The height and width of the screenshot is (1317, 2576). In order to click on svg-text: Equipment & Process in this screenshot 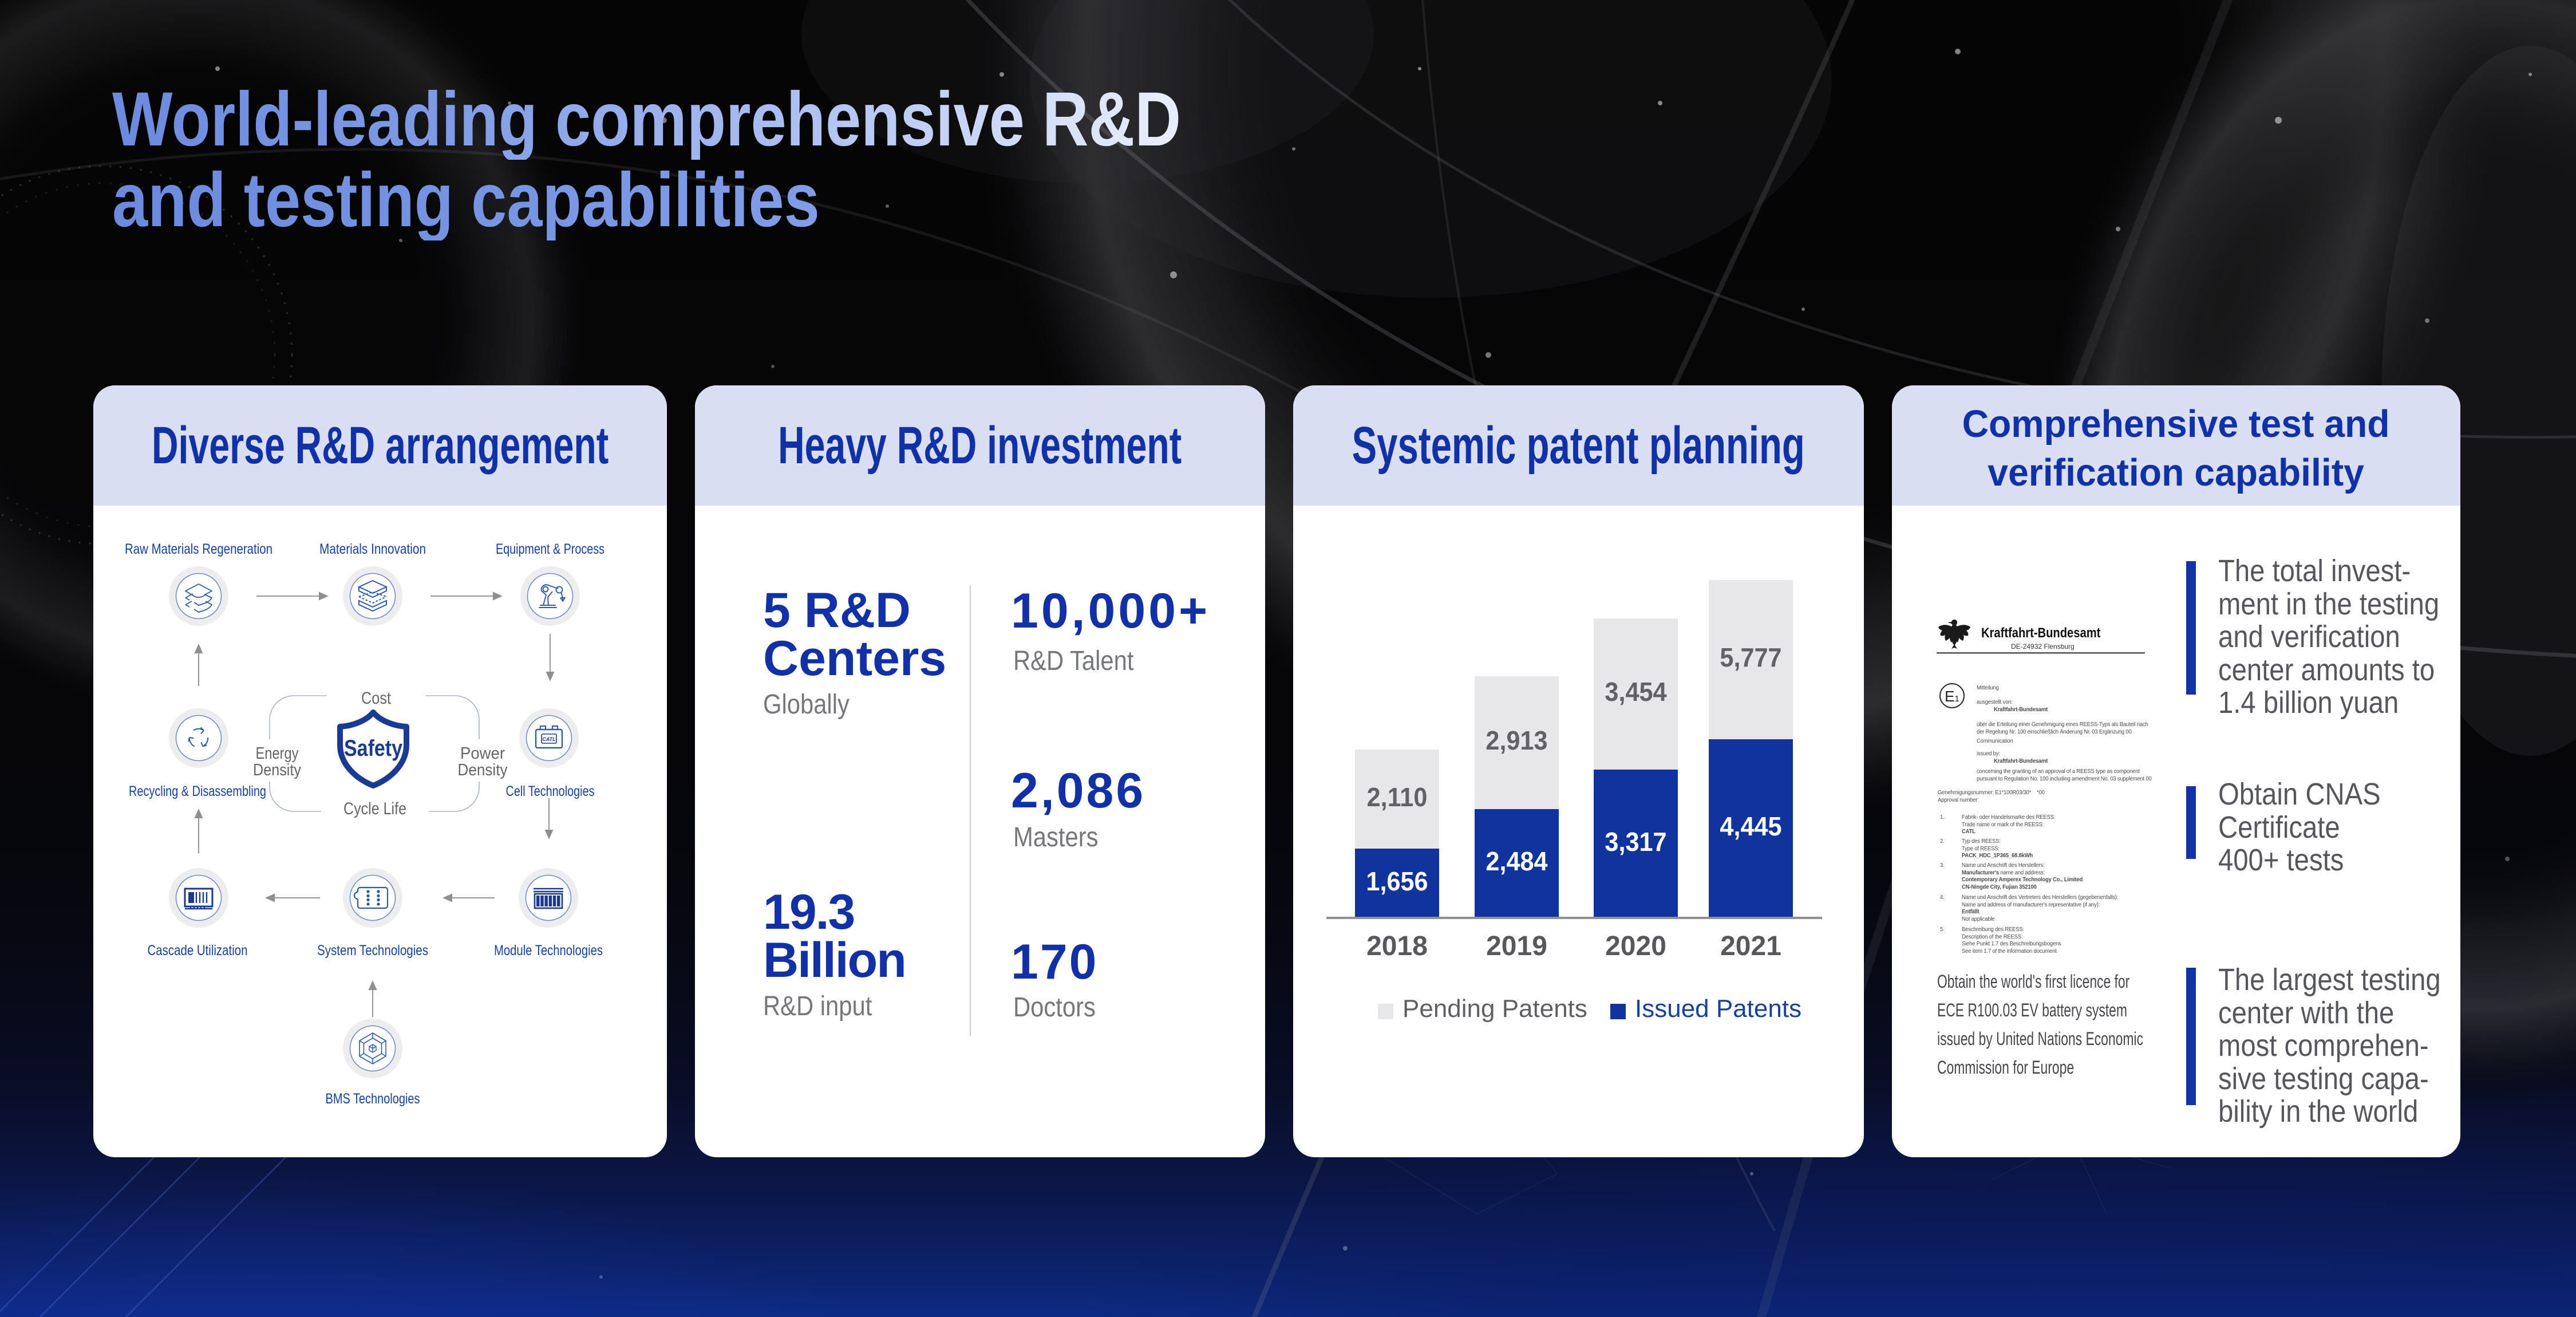, I will do `click(550, 549)`.